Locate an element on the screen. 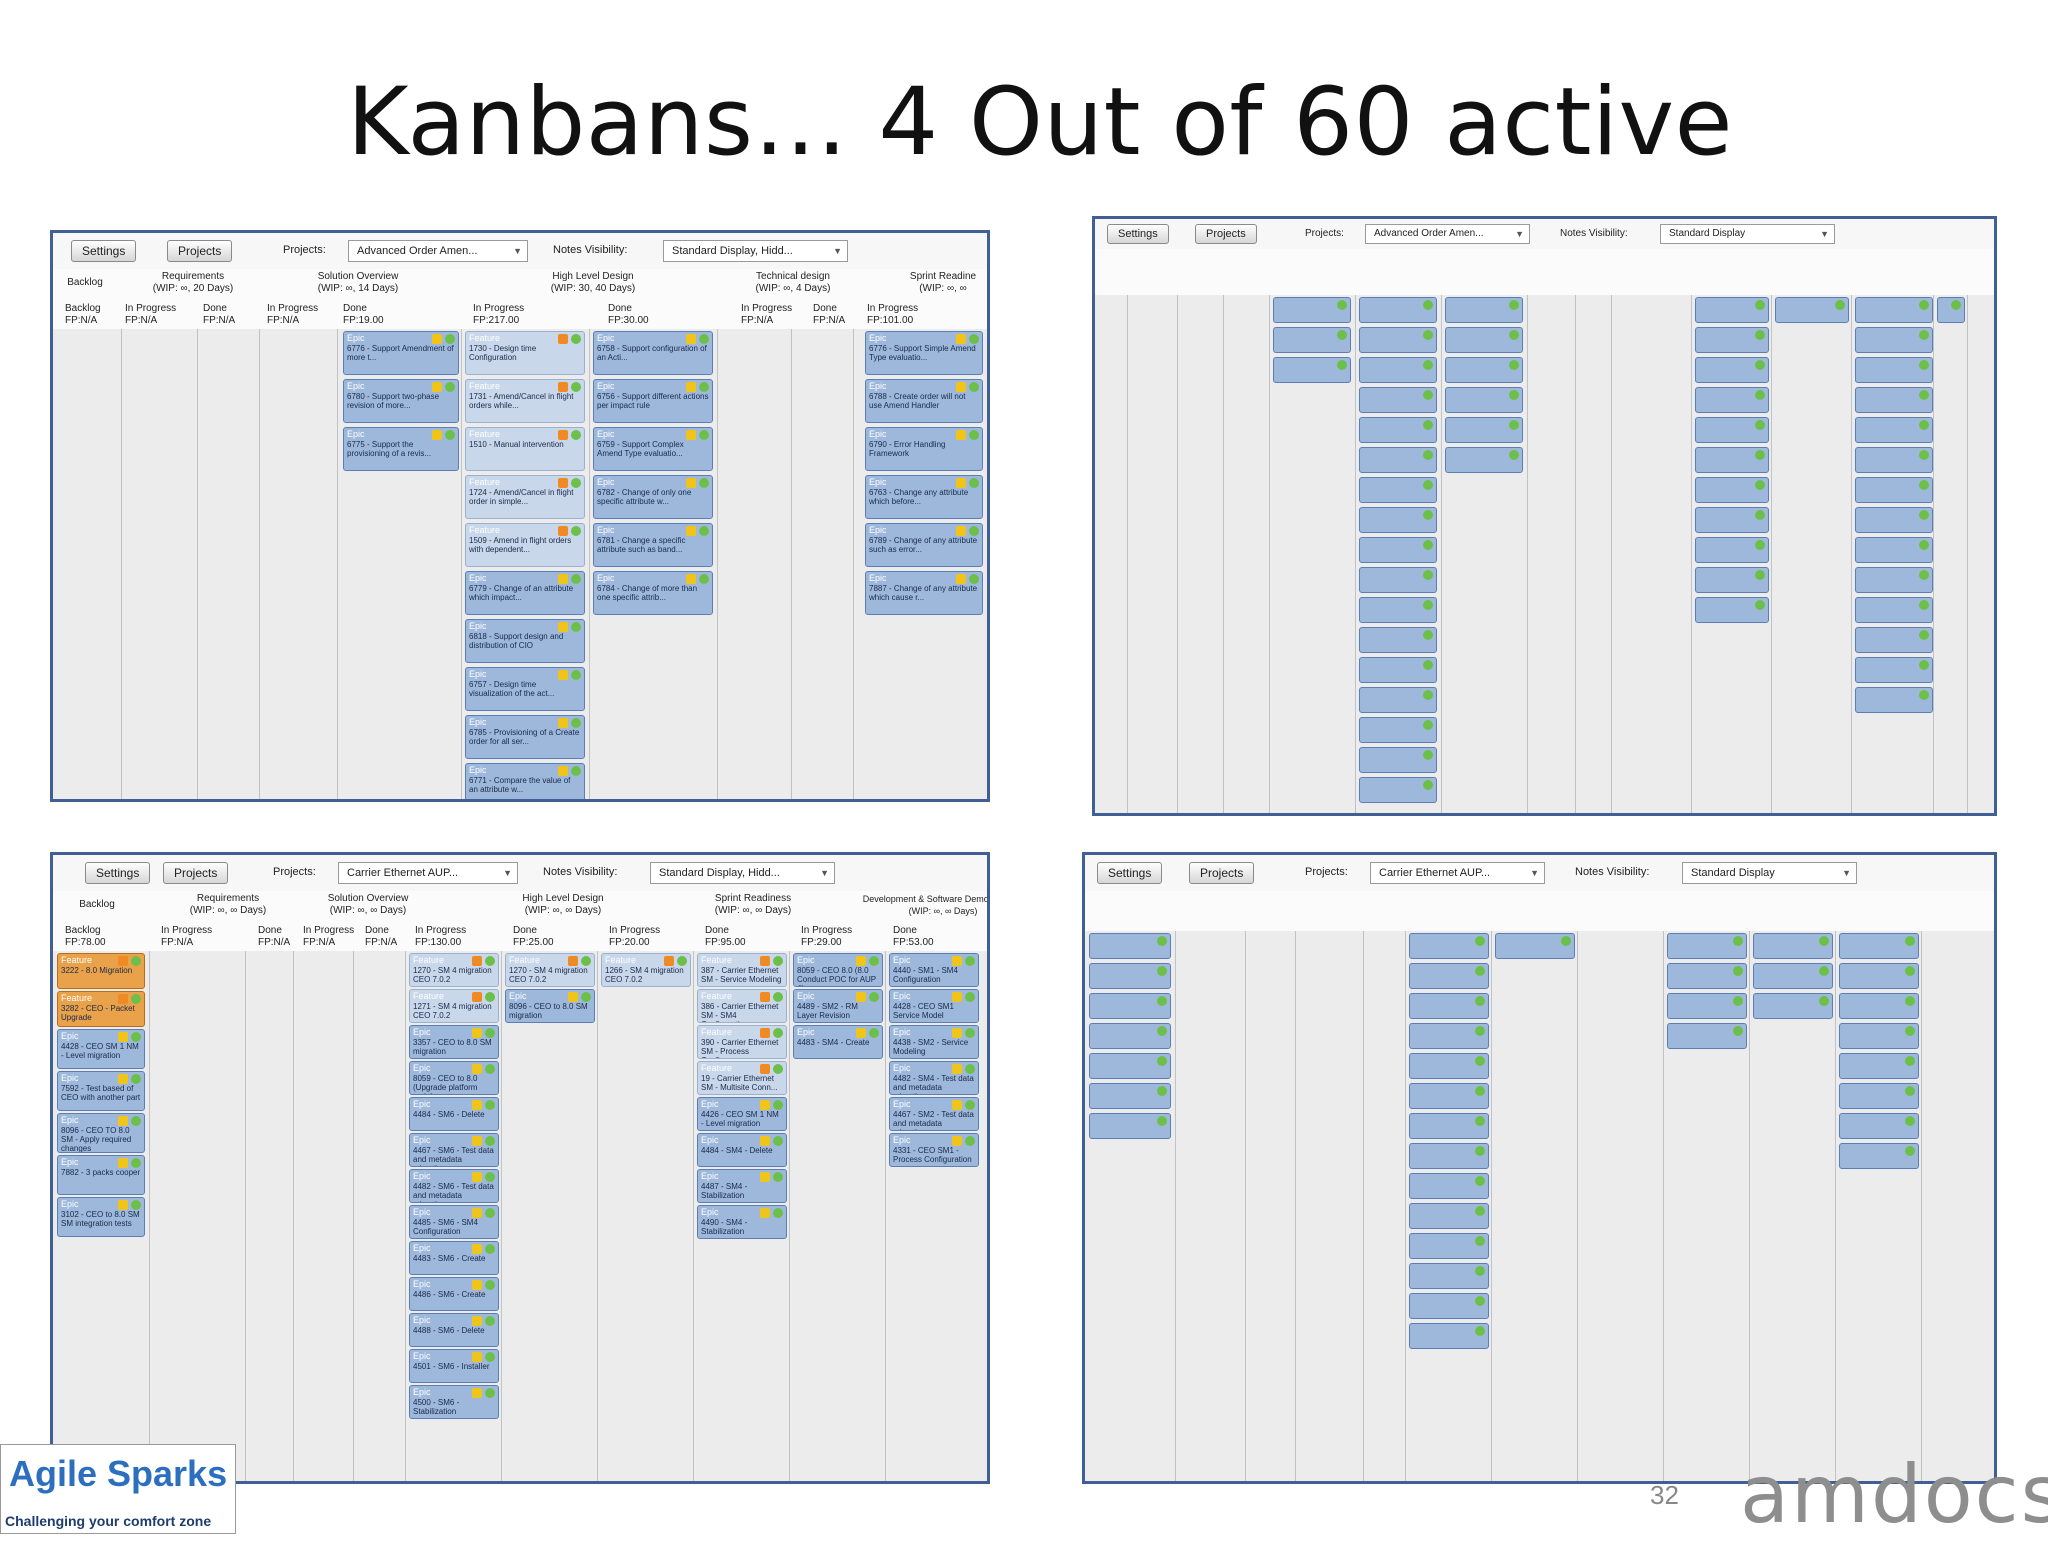  kanban-card: Feature 1266 - SM 4 migration CEO 7.0.2 is located at coordinates (646, 970).